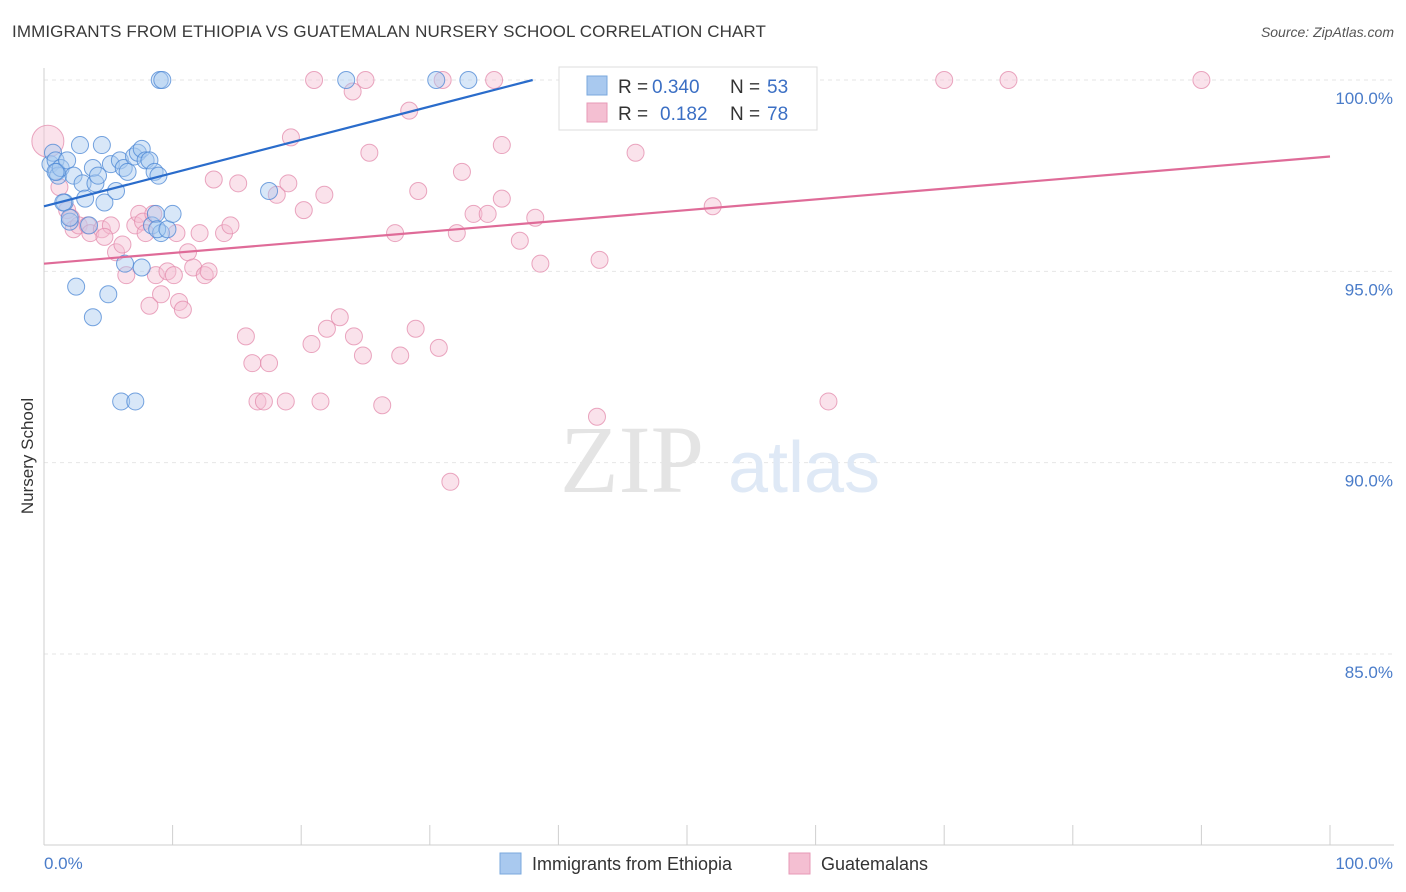  I want to click on legend-swatch-blue, so click(597, 85).